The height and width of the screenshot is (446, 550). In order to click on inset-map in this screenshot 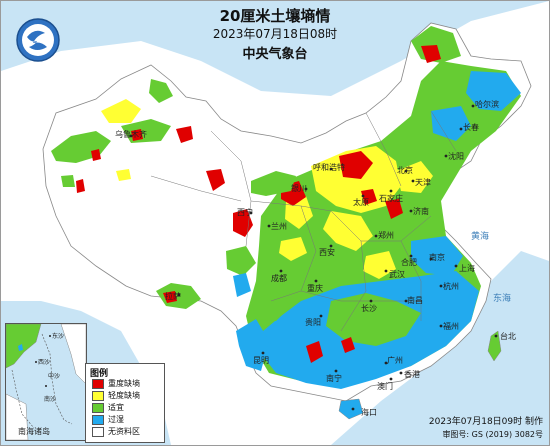, I will do `click(46, 382)`.